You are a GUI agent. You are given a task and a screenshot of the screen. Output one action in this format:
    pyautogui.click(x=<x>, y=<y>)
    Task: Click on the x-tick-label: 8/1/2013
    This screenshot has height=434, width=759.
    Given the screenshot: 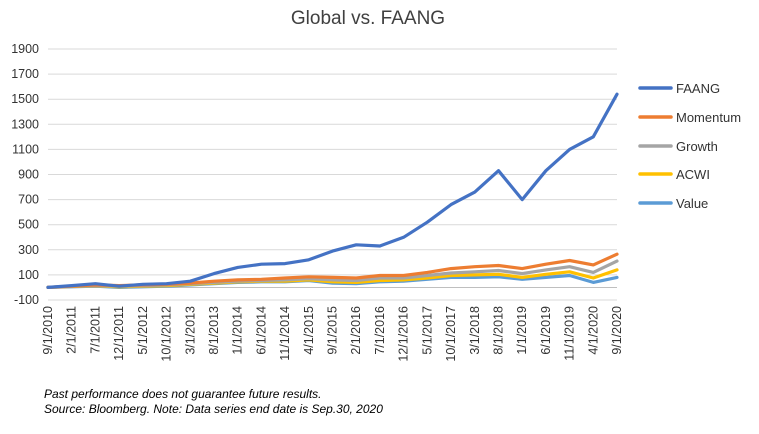 What is the action you would take?
    pyautogui.click(x=214, y=330)
    